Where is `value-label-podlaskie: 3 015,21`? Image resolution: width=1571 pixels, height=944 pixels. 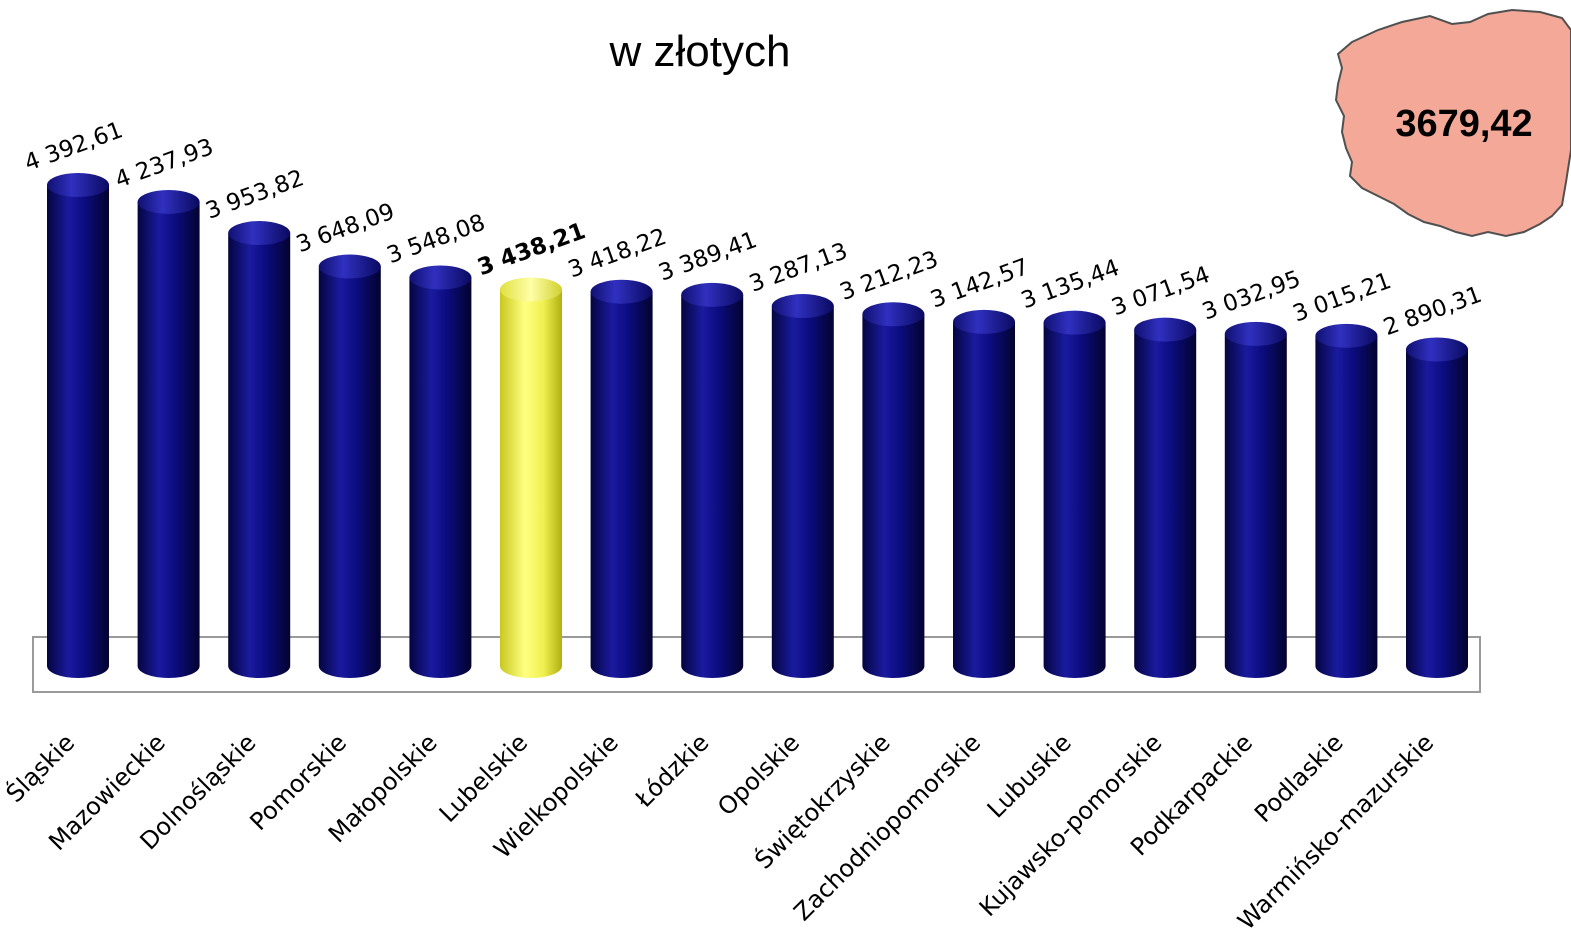
value-label-podlaskie: 3 015,21 is located at coordinates (1342, 297).